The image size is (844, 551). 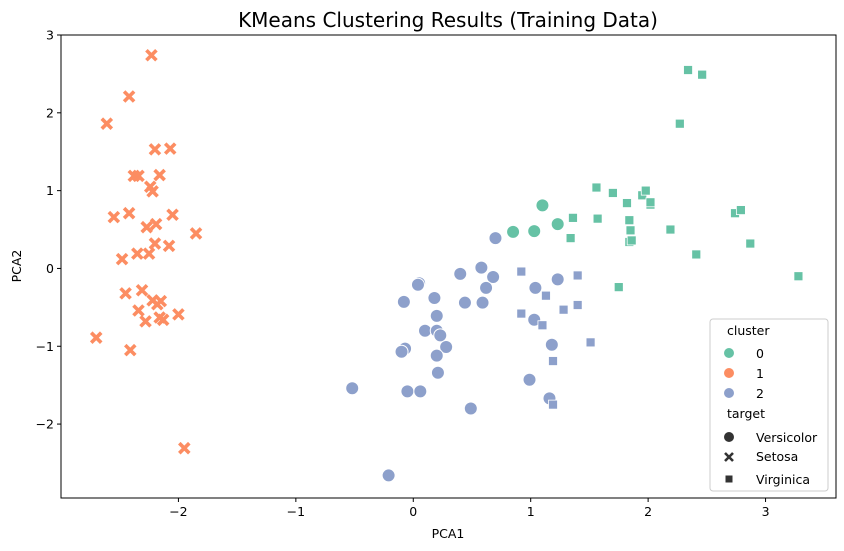 I want to click on legend-cluster-0-marker, so click(x=729, y=353).